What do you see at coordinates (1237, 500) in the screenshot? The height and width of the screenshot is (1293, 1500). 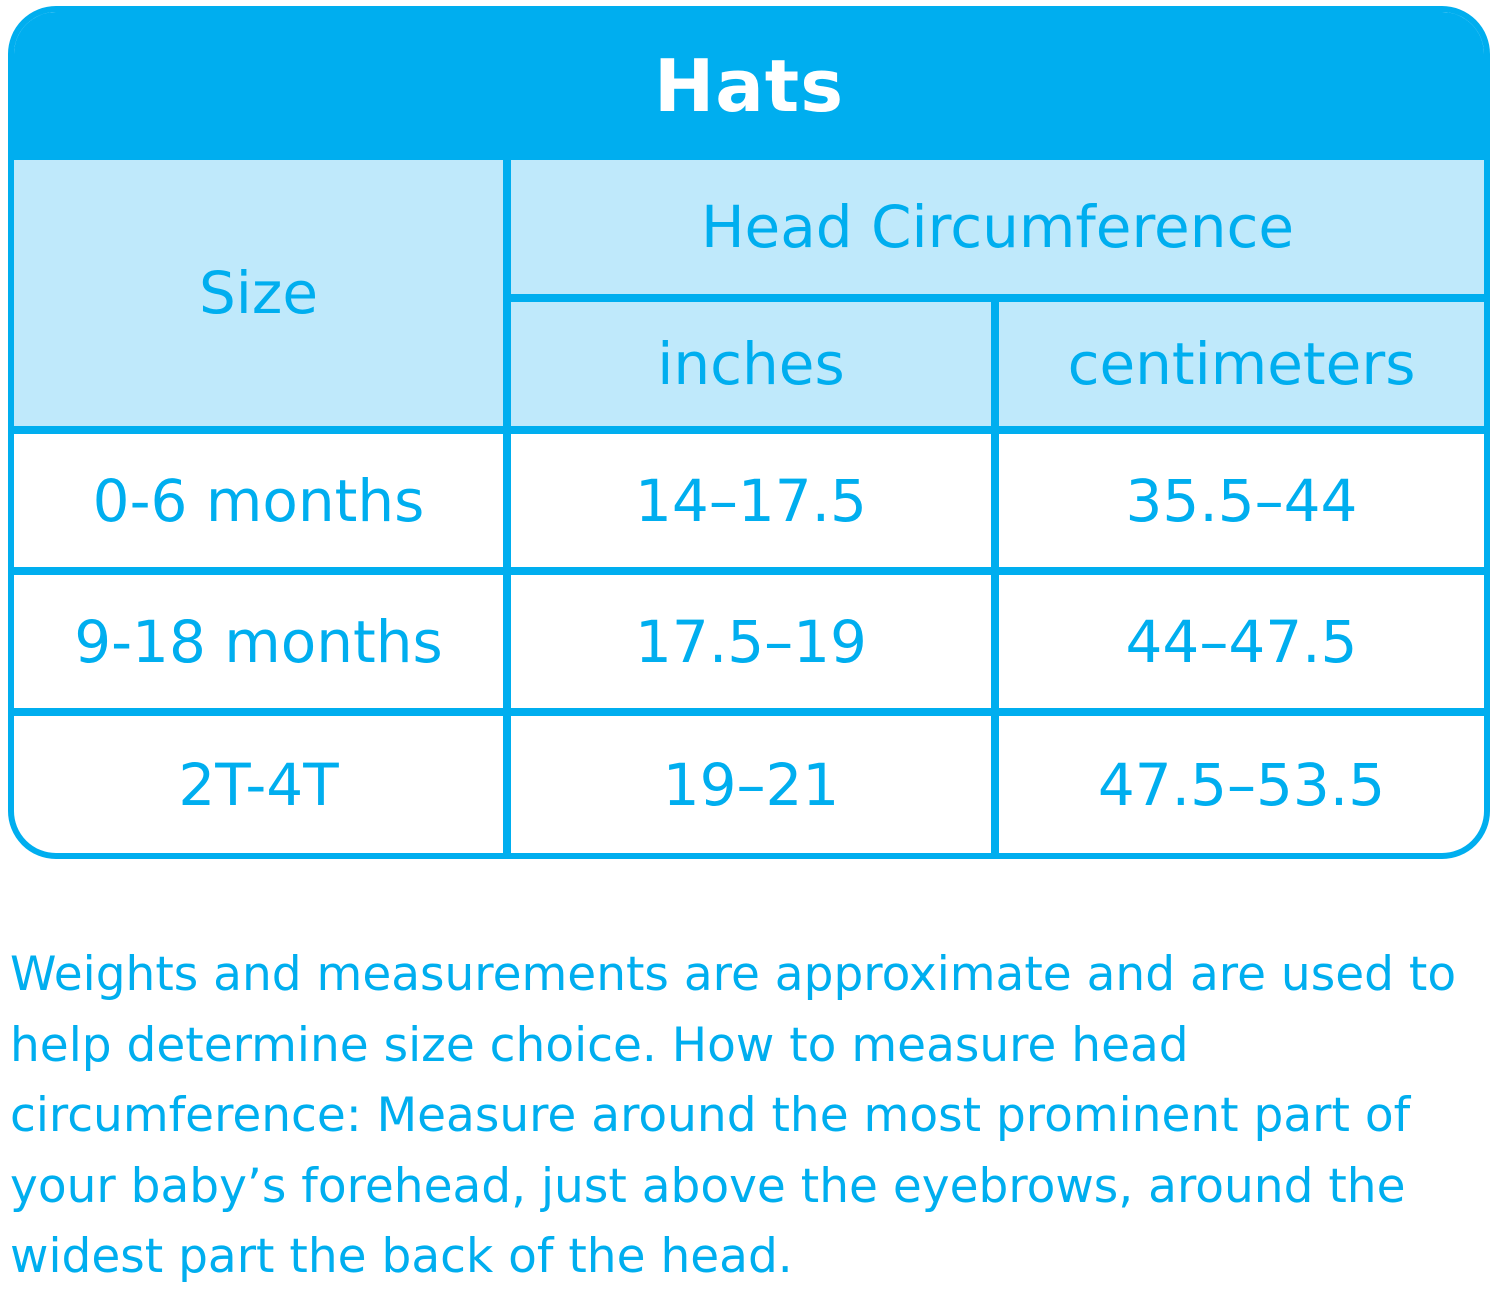 I see `centimeters-cell: 35.5–44` at bounding box center [1237, 500].